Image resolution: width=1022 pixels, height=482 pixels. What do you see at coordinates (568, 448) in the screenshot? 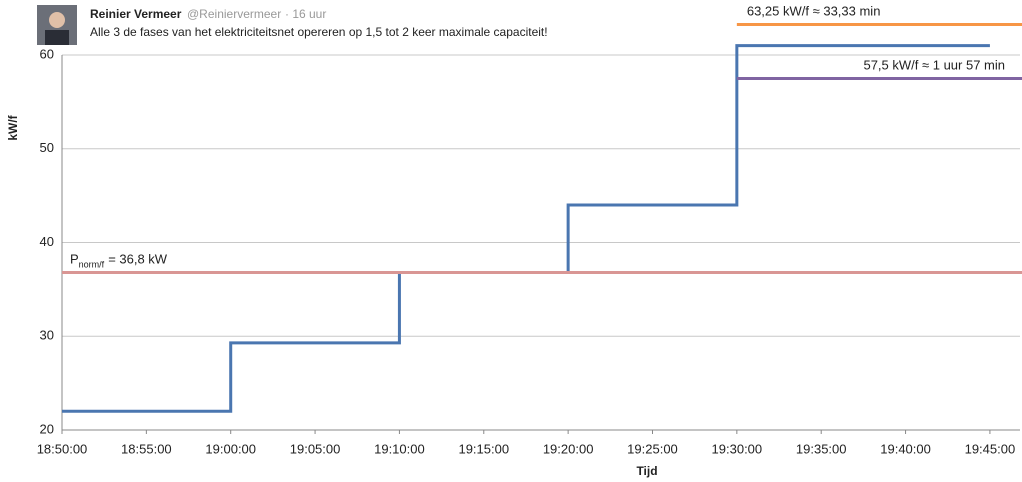
I see `x-tick-label: 19:20:00` at bounding box center [568, 448].